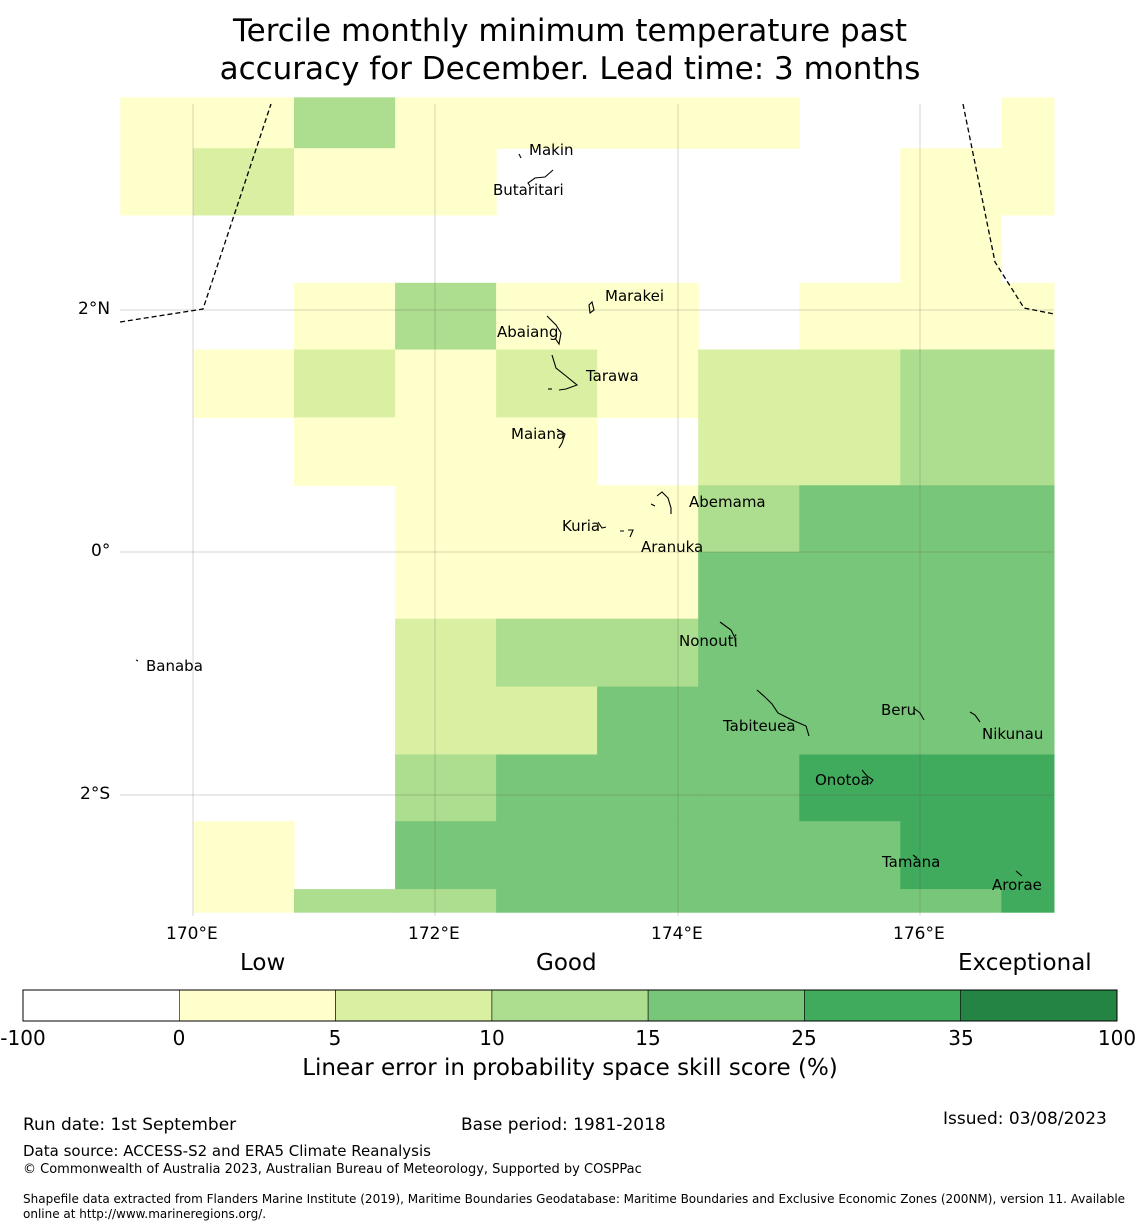 The width and height of the screenshot is (1140, 1230). I want to click on grid-cell-r0-c5, so click(648, 123).